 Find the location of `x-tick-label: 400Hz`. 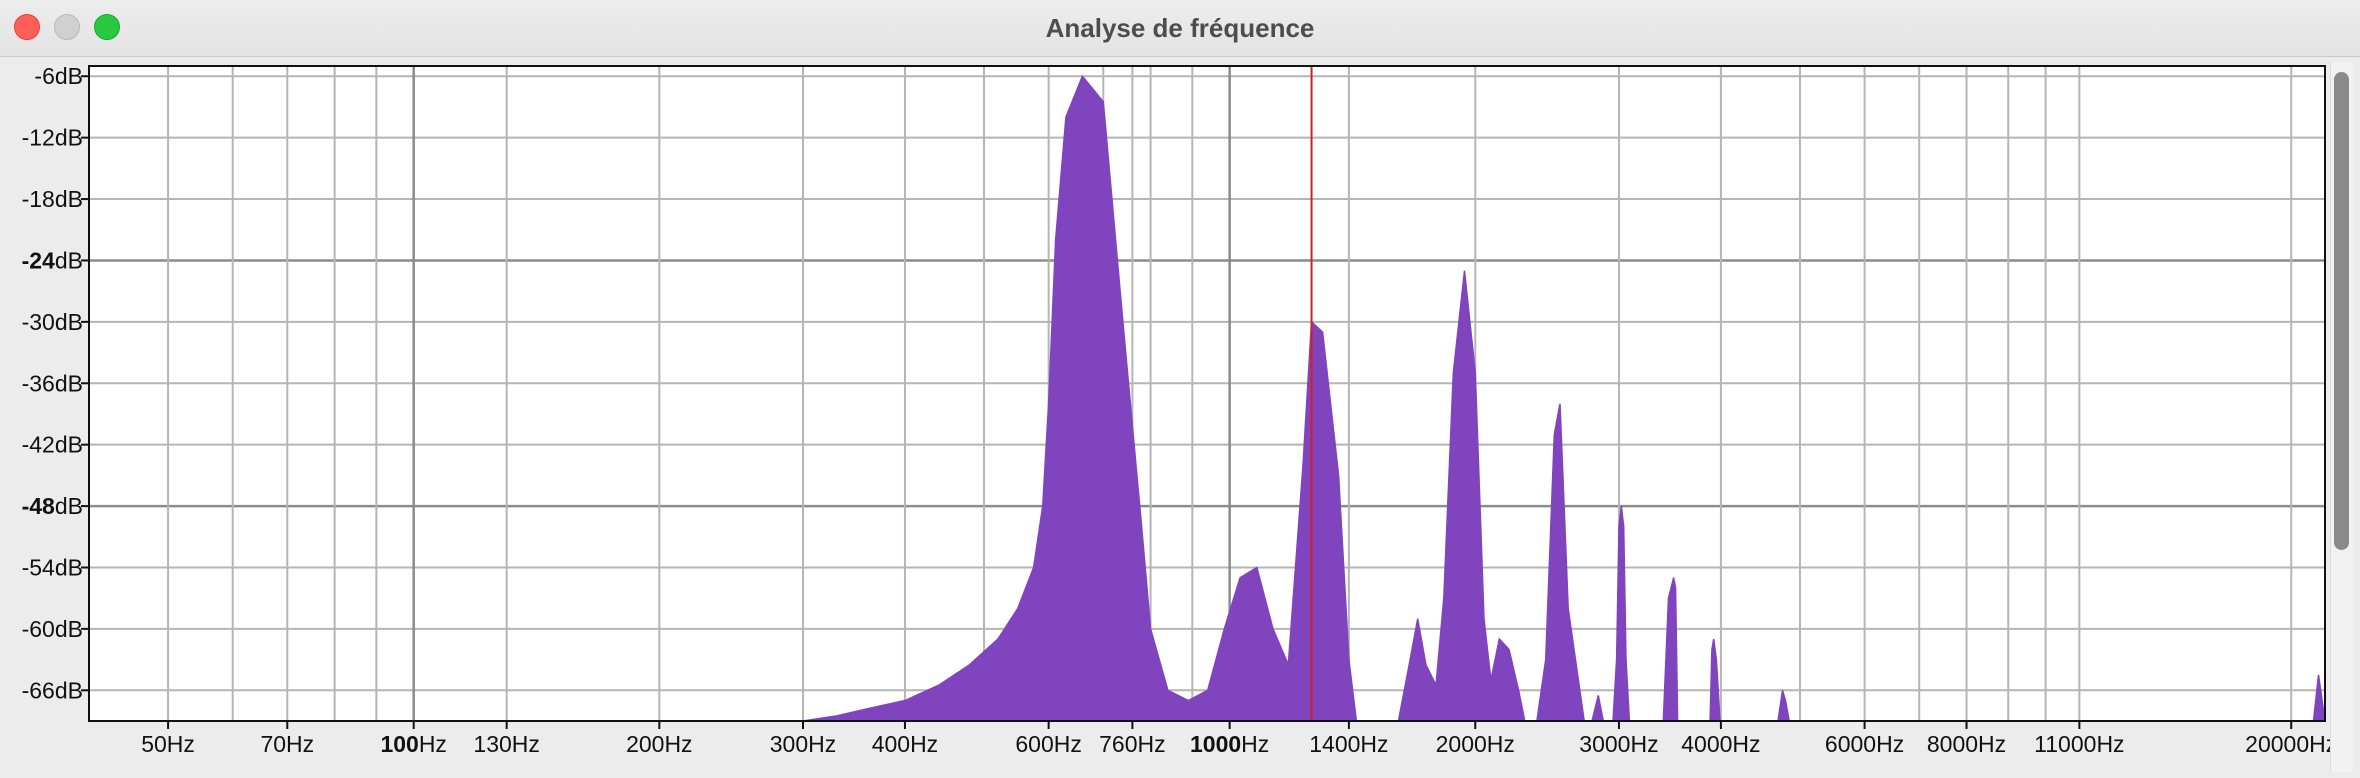

x-tick-label: 400Hz is located at coordinates (905, 744).